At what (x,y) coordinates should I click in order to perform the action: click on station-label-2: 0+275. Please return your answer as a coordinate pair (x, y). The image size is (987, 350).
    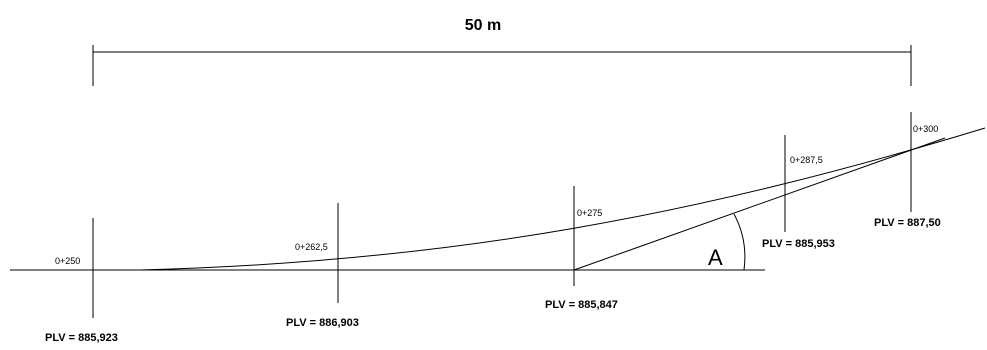
    Looking at the image, I should click on (589, 213).